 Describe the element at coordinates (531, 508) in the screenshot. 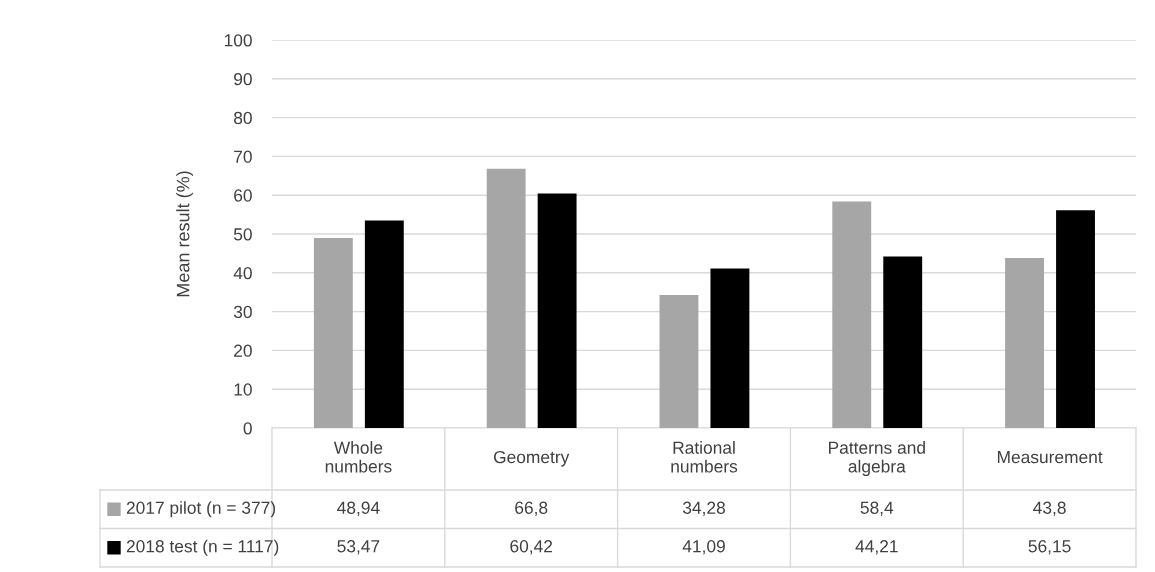

I see `data-label: 66,8` at that location.